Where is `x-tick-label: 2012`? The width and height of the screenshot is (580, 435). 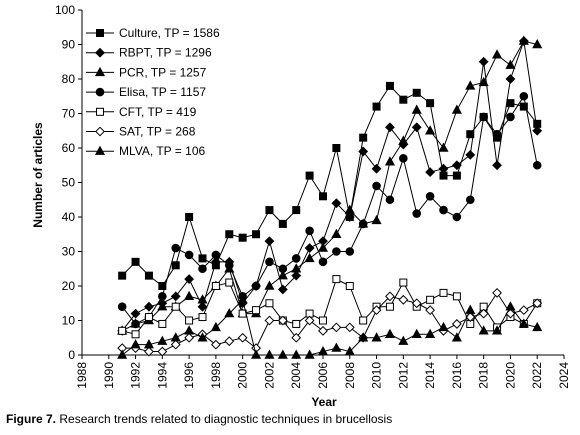 x-tick-label: 2012 is located at coordinates (403, 375).